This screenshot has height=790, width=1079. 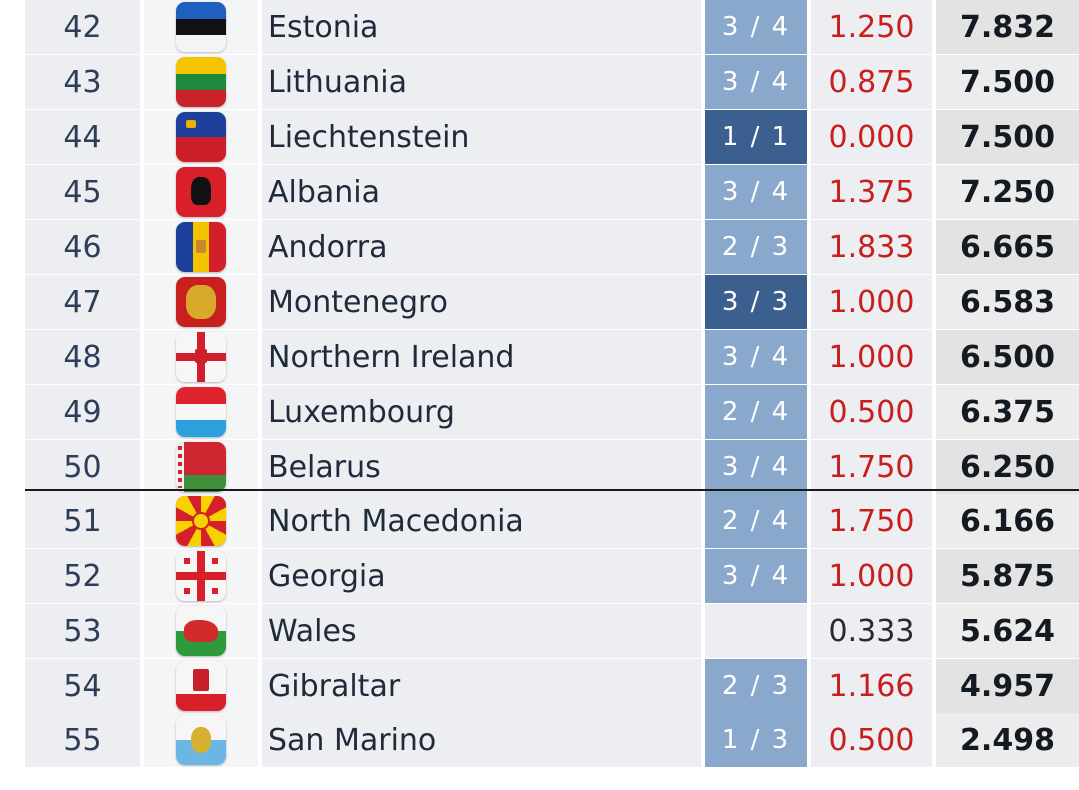 What do you see at coordinates (871, 82) in the screenshot?
I see `coefficient-cell: 0.875` at bounding box center [871, 82].